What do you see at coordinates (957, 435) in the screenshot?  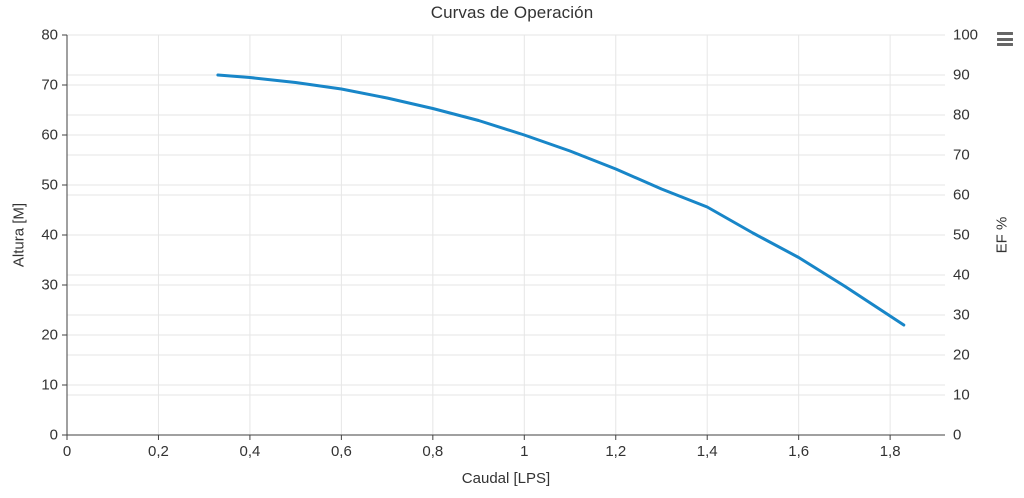 I see `y-right-tick-label: 0` at bounding box center [957, 435].